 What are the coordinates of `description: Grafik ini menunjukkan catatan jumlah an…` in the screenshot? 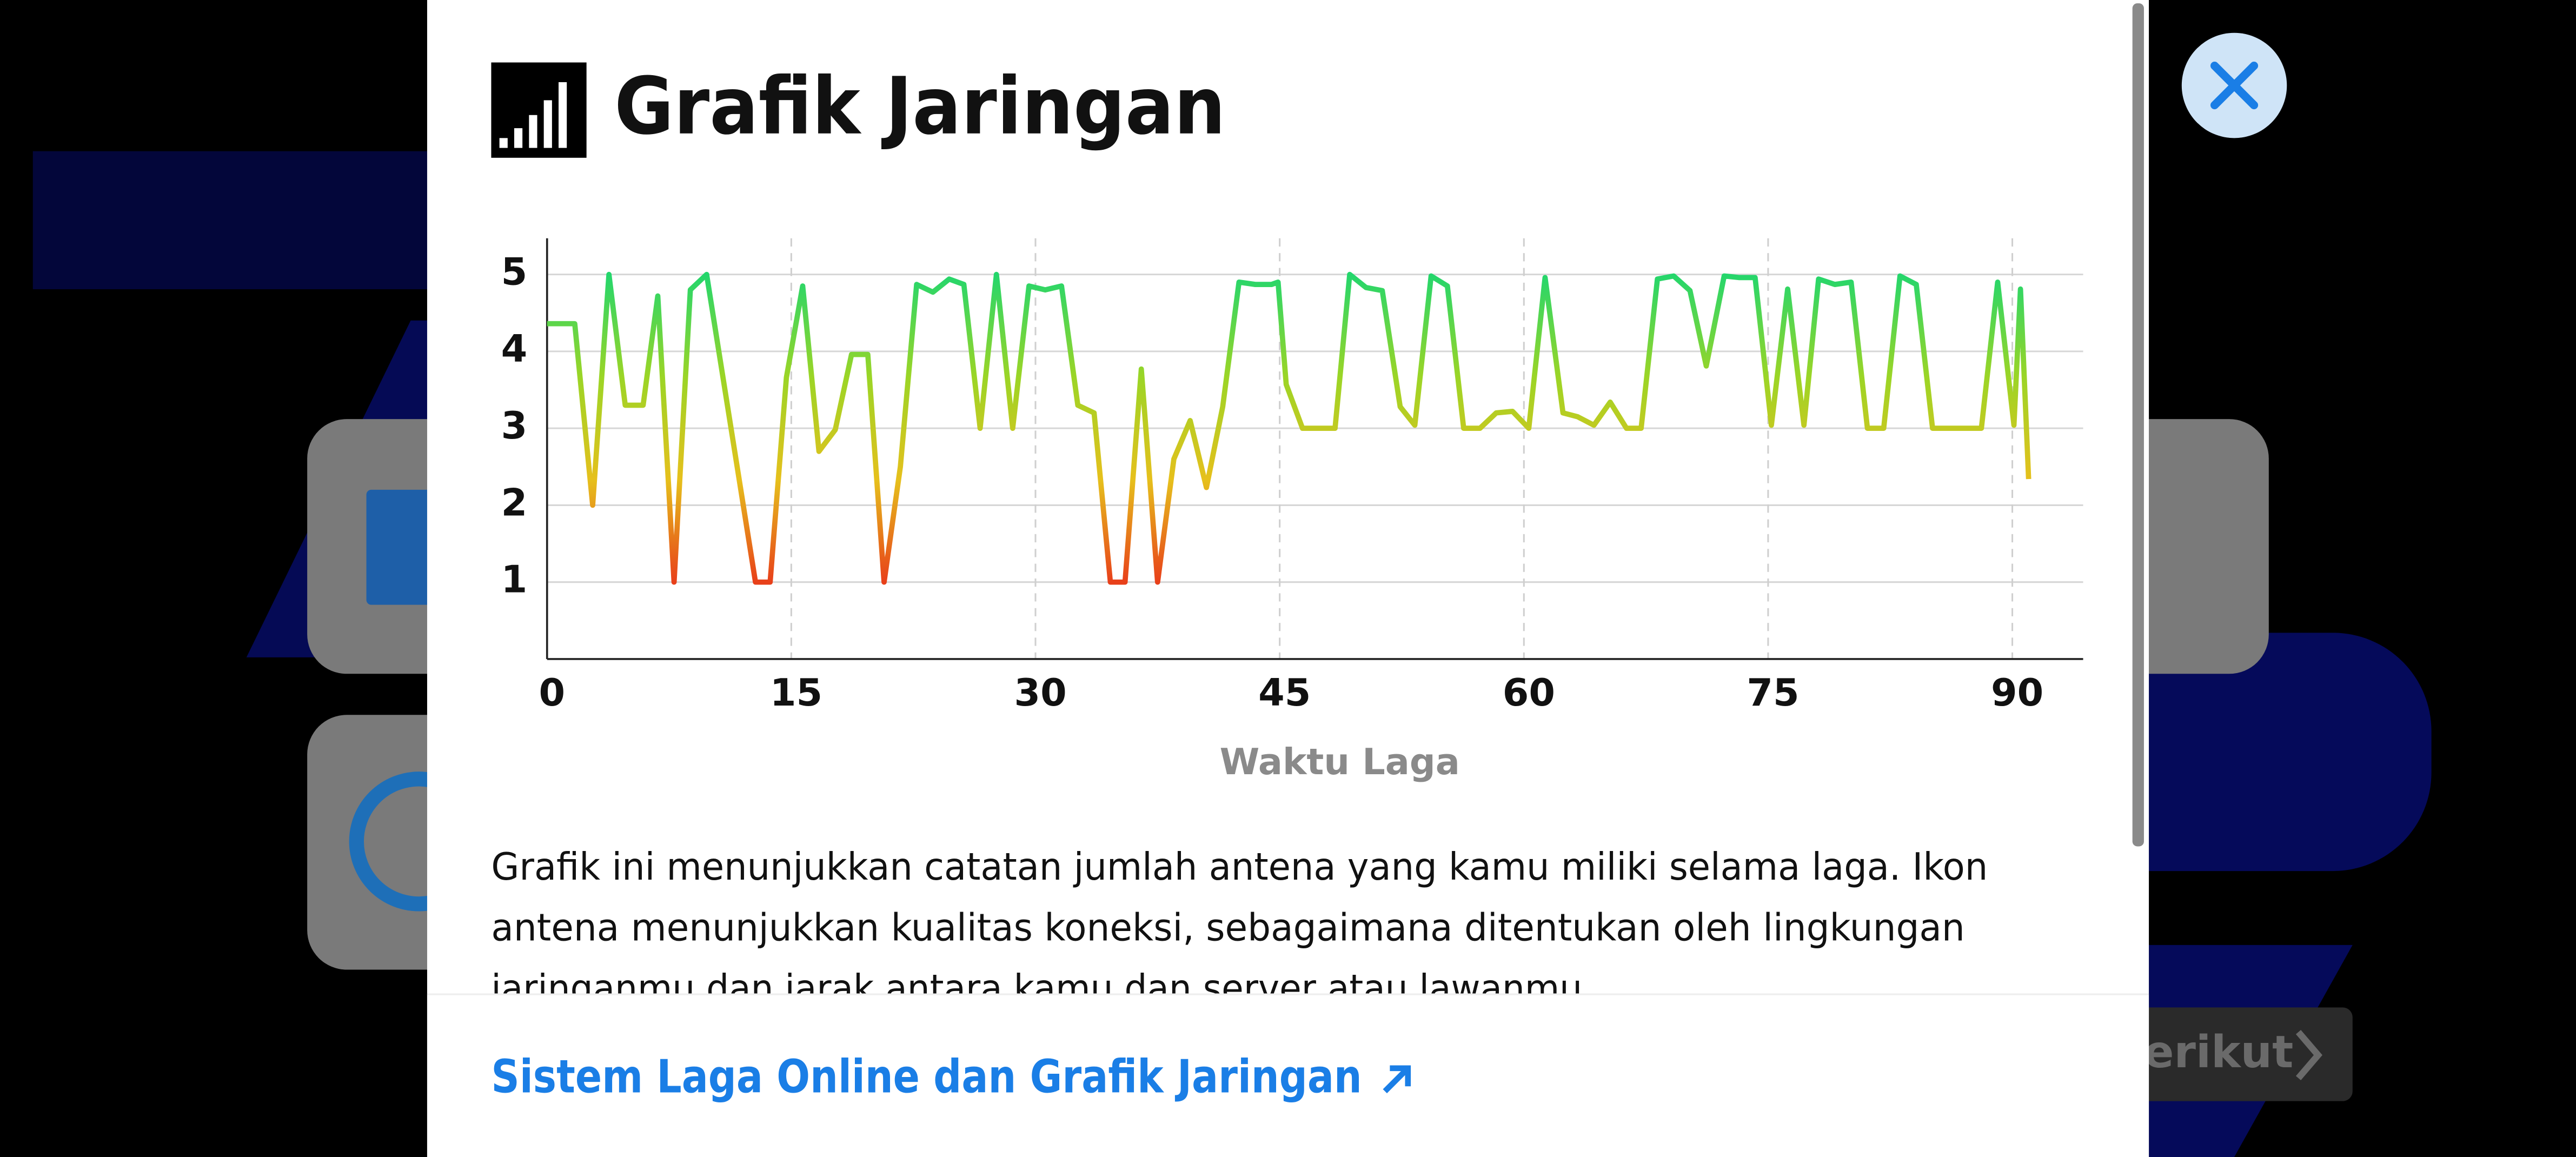 It's located at (1239, 927).